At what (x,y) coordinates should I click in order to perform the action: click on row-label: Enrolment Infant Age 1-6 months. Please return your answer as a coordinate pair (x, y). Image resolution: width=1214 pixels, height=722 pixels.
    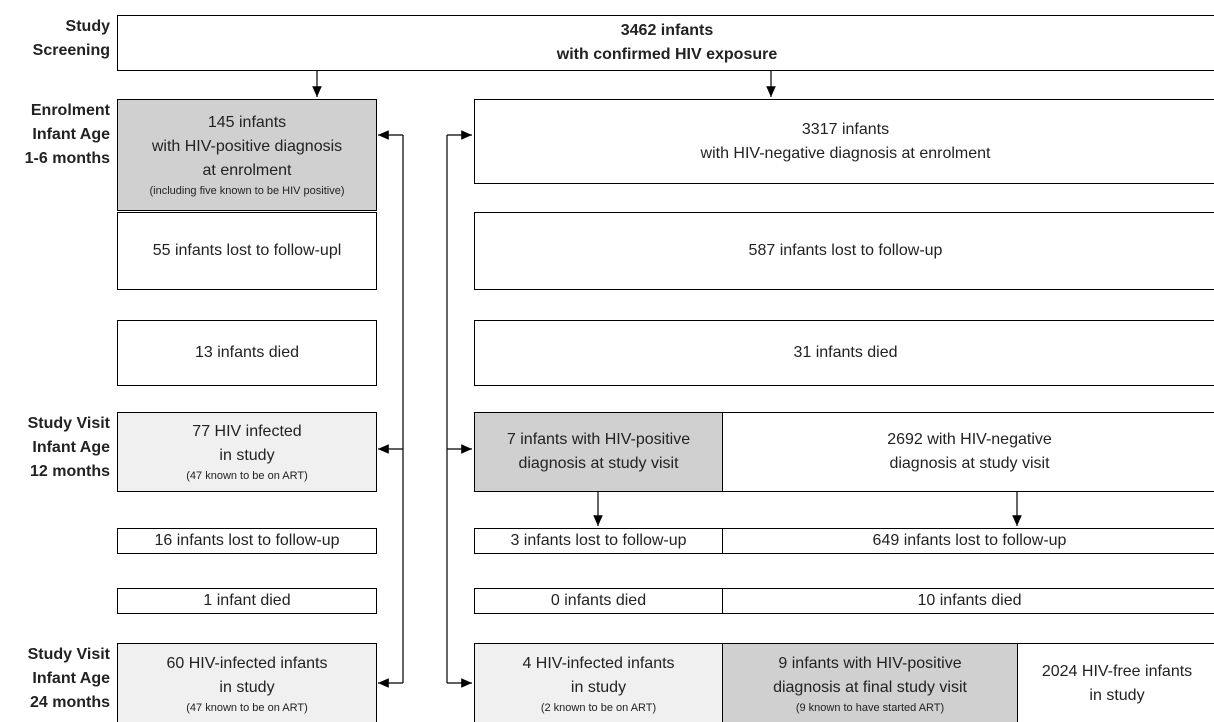
    Looking at the image, I should click on (55, 135).